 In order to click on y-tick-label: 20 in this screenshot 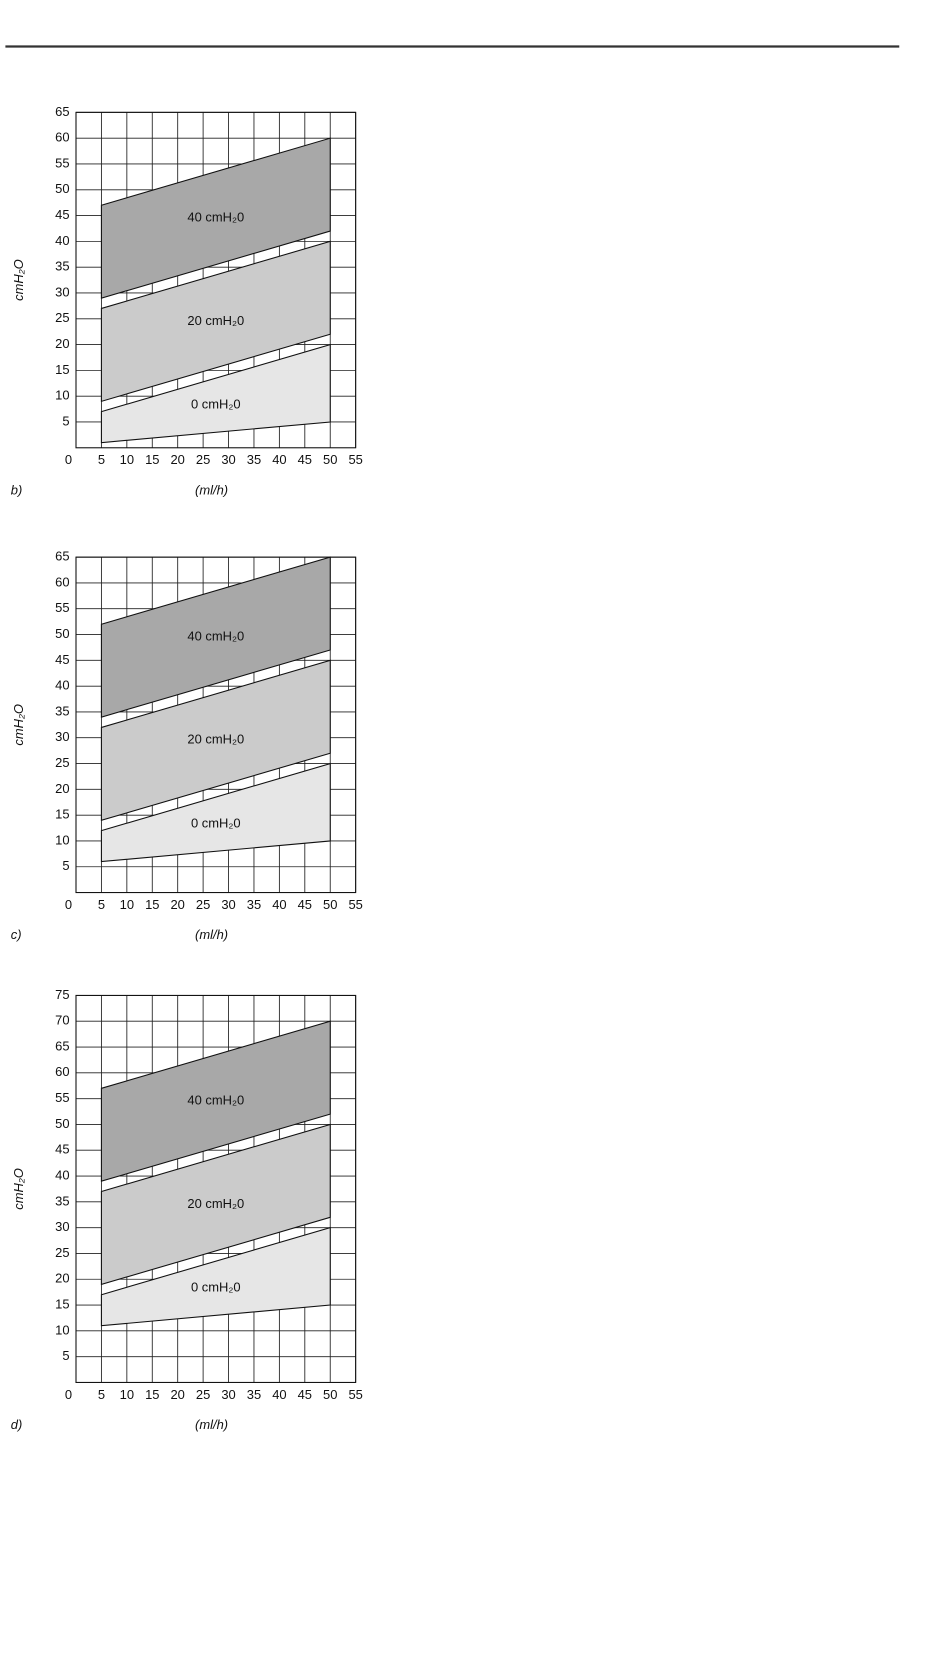, I will do `click(62, 1278)`.